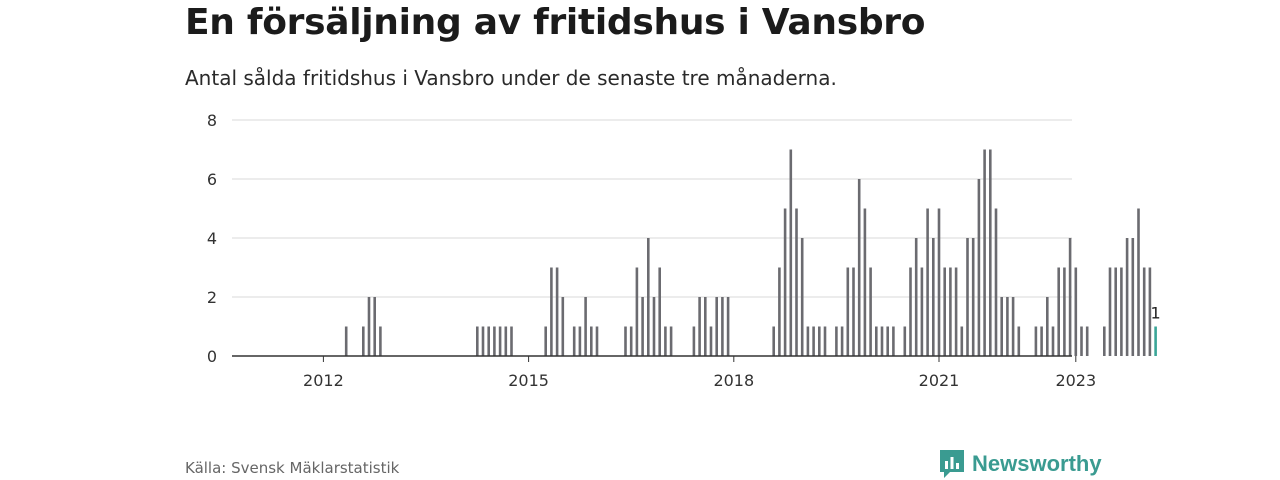  Describe the element at coordinates (212, 120) in the screenshot. I see `y-tick-label: 8` at that location.